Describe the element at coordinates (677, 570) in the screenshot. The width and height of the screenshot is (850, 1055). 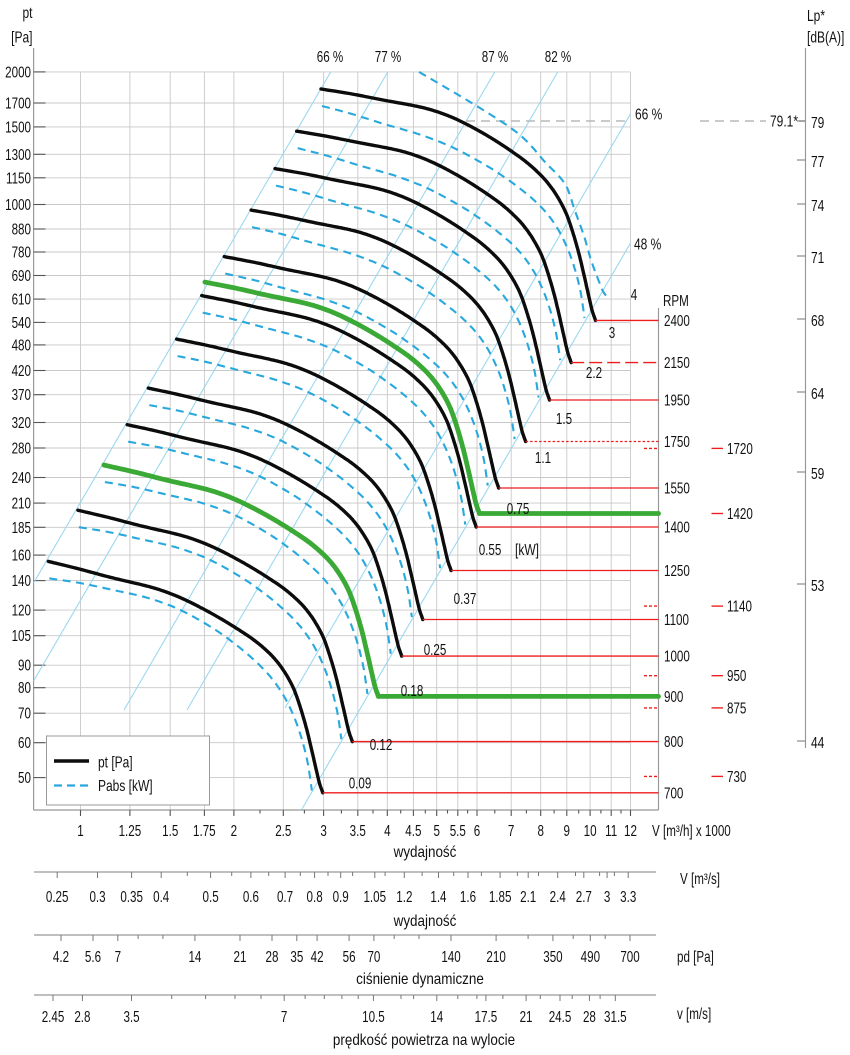
I see `svg-text: 1250` at that location.